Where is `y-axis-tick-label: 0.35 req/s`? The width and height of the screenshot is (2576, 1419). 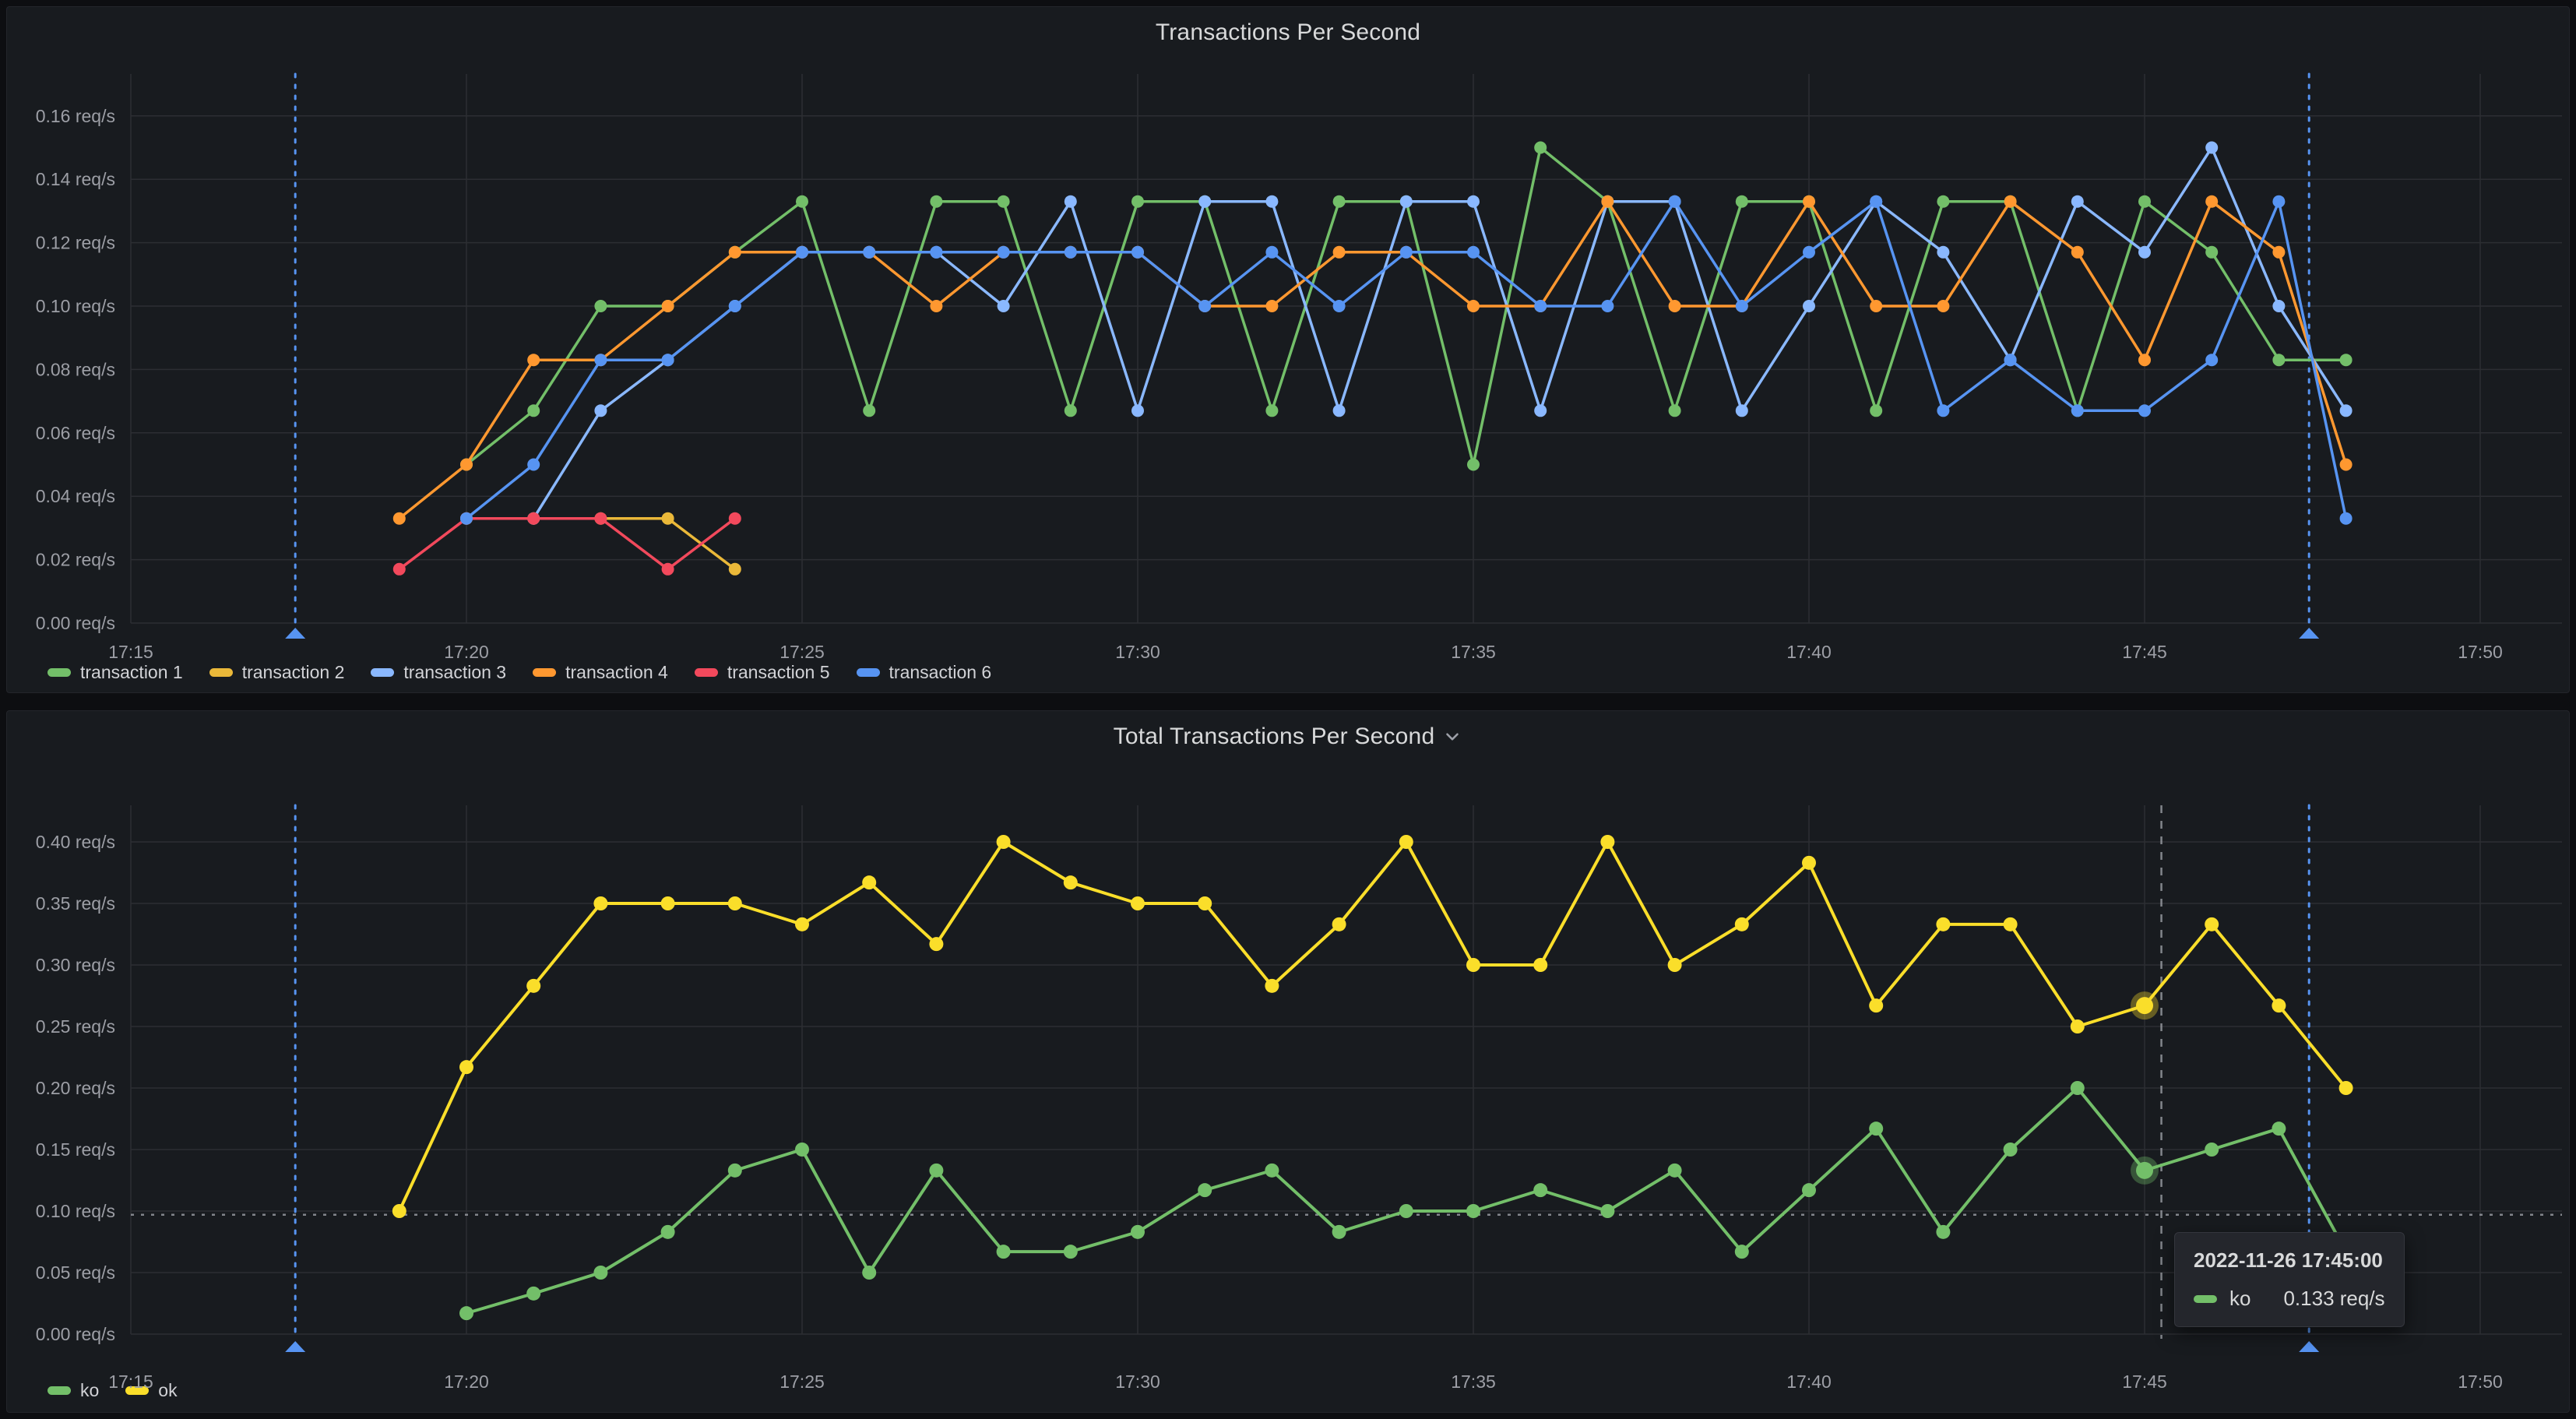 y-axis-tick-label: 0.35 req/s is located at coordinates (75, 903).